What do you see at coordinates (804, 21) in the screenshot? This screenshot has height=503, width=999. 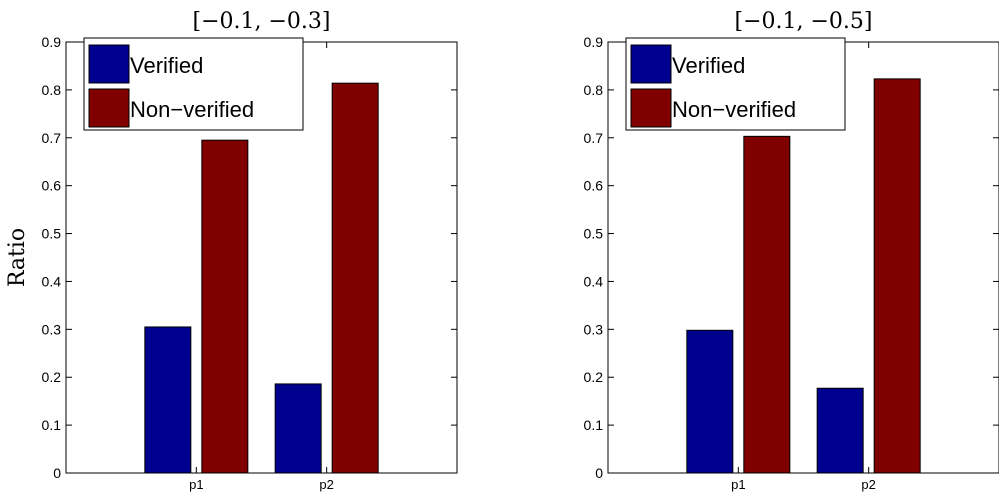 I see `chart-title: [−0.1, −0.5]` at bounding box center [804, 21].